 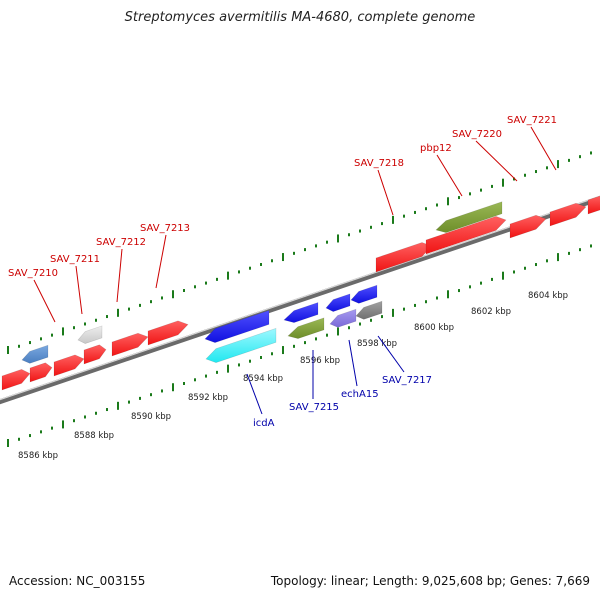 I want to click on gene-label: SAV_7212, so click(x=121, y=242).